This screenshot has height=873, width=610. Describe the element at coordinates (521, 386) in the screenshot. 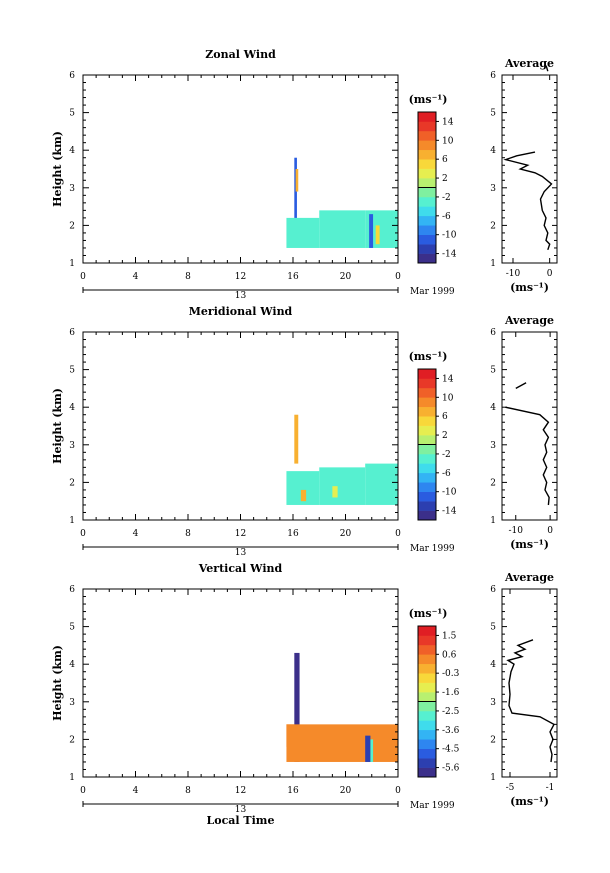

I see `average-profile-line-upper` at that location.